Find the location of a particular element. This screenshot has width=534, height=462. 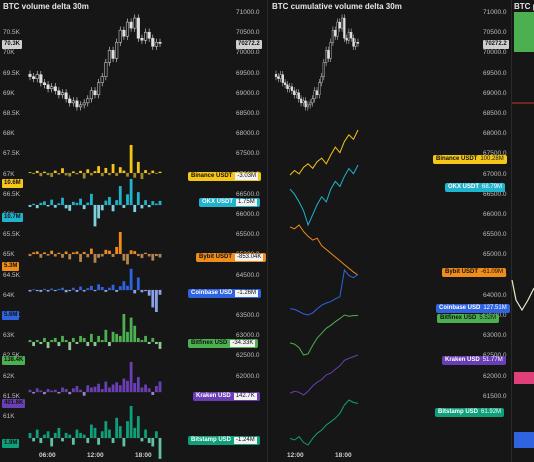

time-tick: 06:00 is located at coordinates (47, 455).